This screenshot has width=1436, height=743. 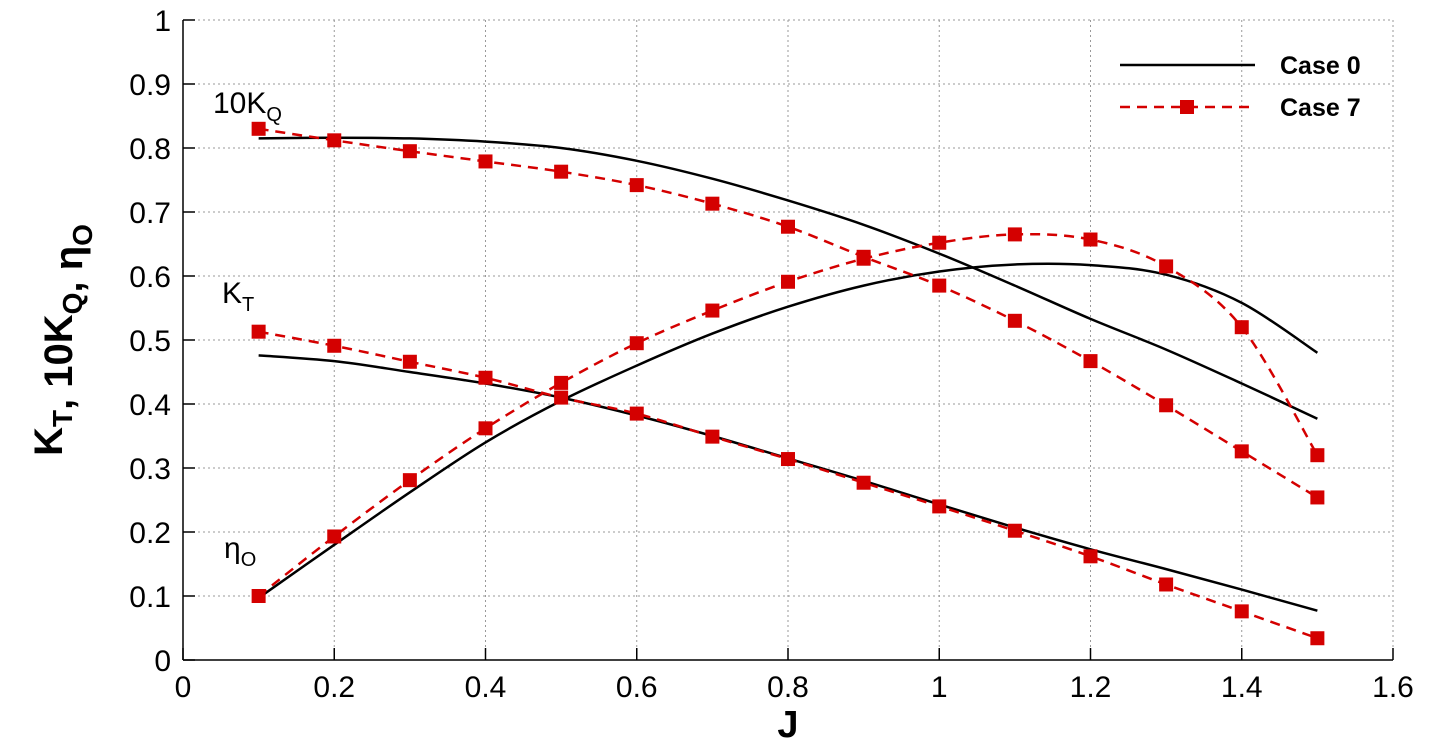 I want to click on legend-label: Case 0, so click(x=1320, y=66).